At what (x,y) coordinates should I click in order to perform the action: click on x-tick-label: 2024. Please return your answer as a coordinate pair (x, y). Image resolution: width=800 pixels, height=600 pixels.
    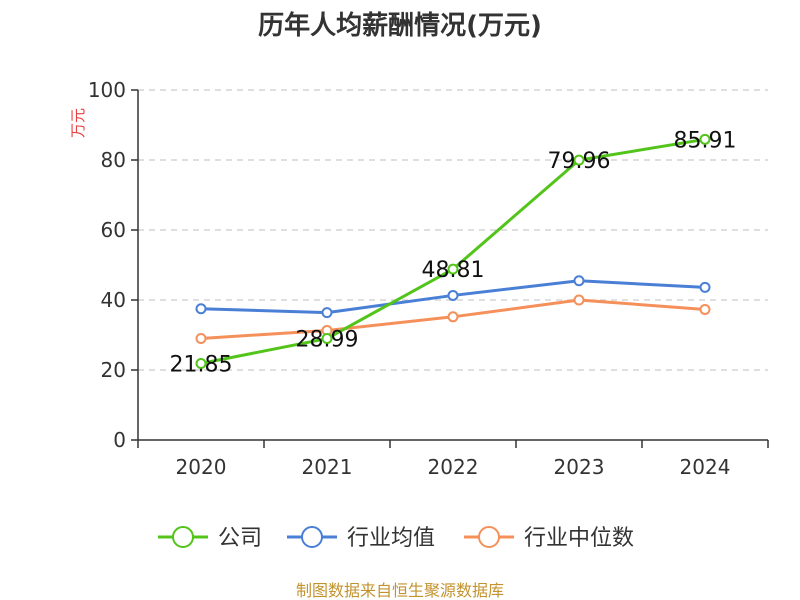
    Looking at the image, I should click on (705, 467).